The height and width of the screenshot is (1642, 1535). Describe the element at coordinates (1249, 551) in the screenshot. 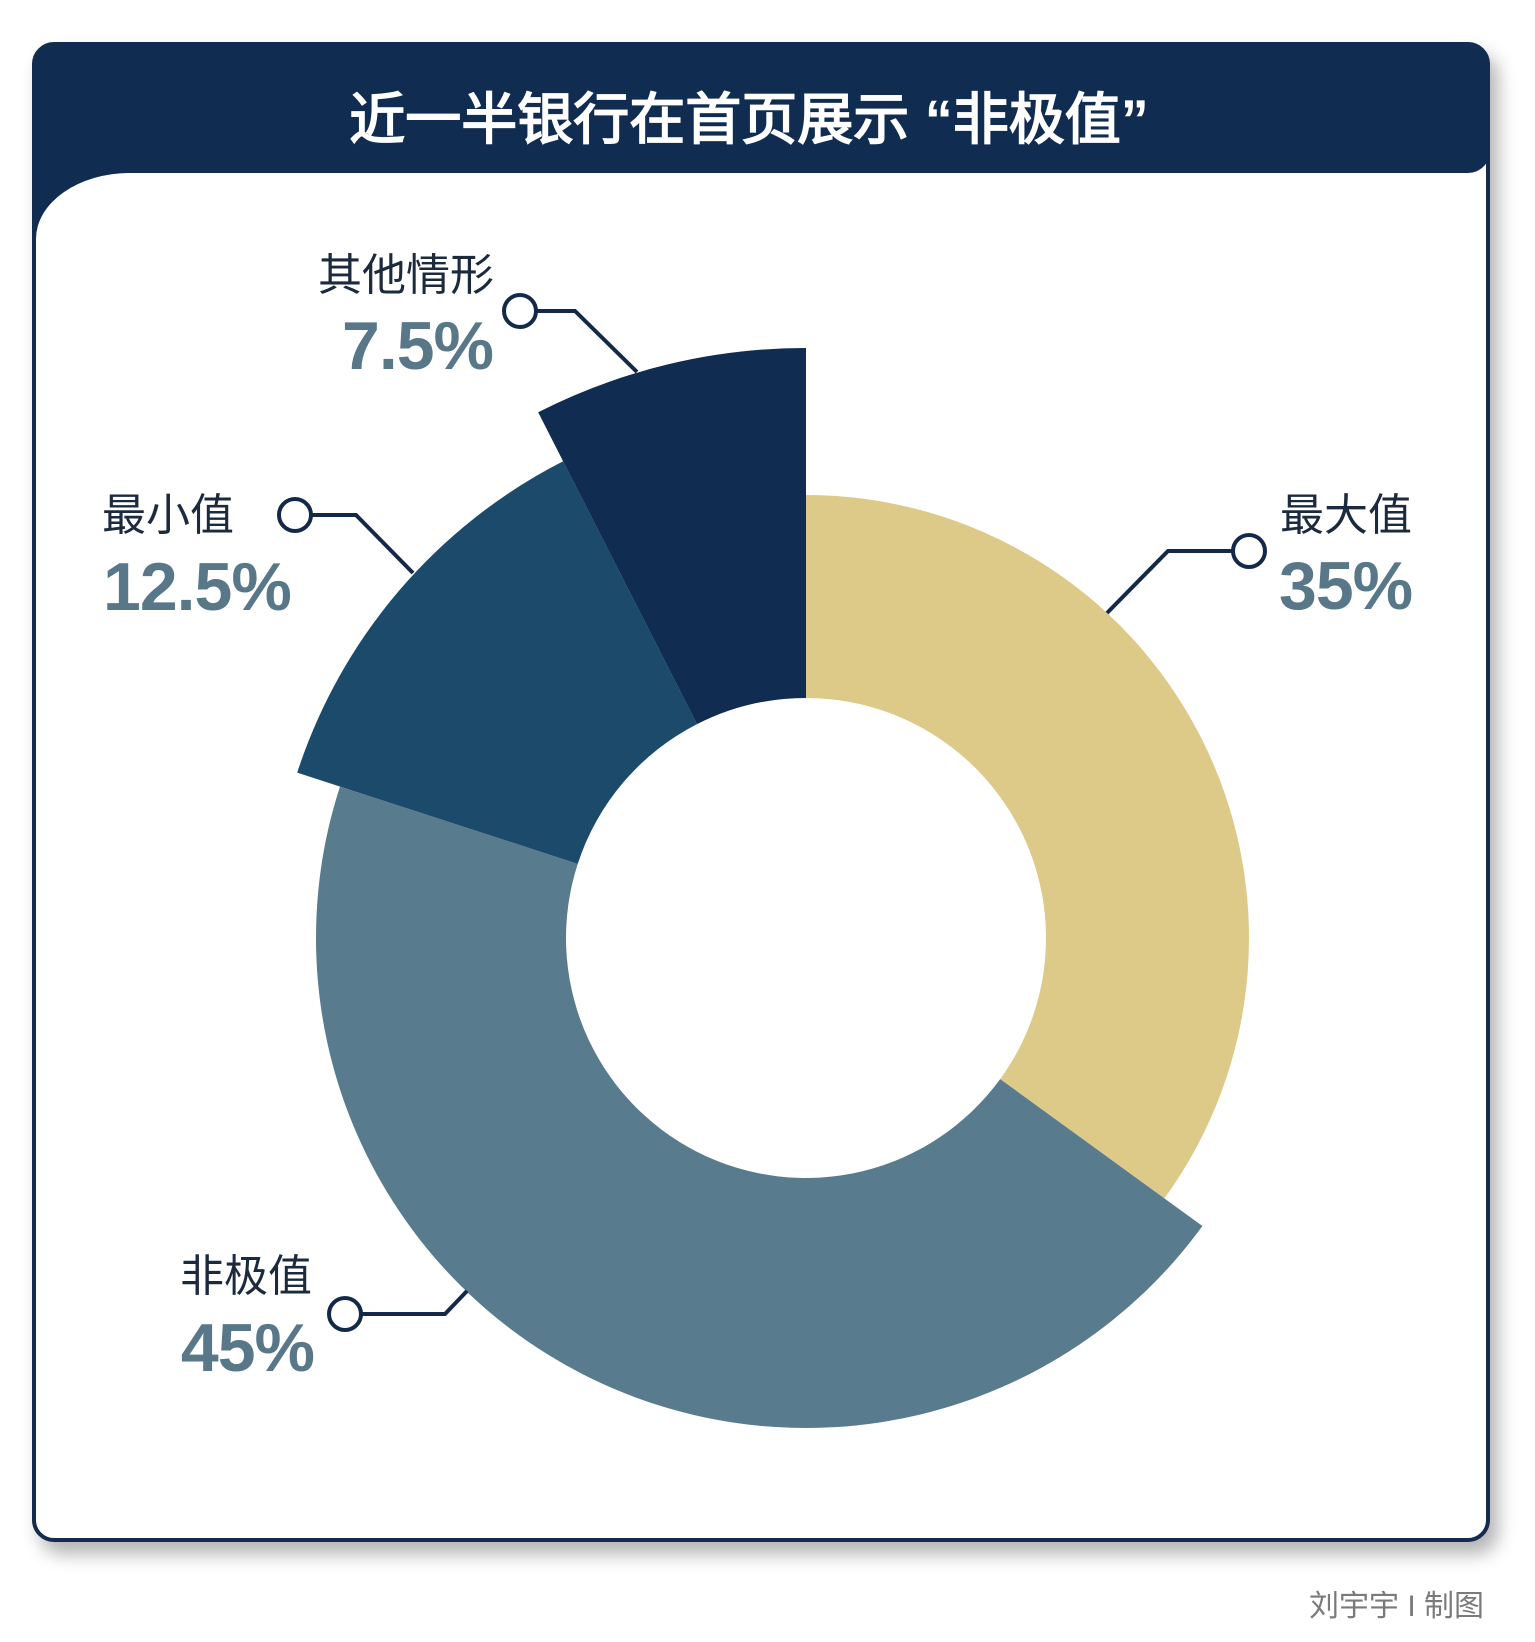

I see `leader-dot-max-icon` at that location.